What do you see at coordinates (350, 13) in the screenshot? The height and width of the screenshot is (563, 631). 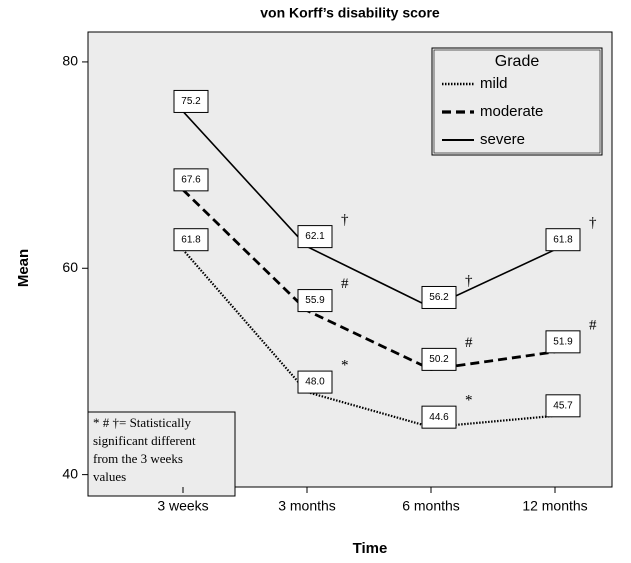 I see `chart-title: von Korff’s disability score` at bounding box center [350, 13].